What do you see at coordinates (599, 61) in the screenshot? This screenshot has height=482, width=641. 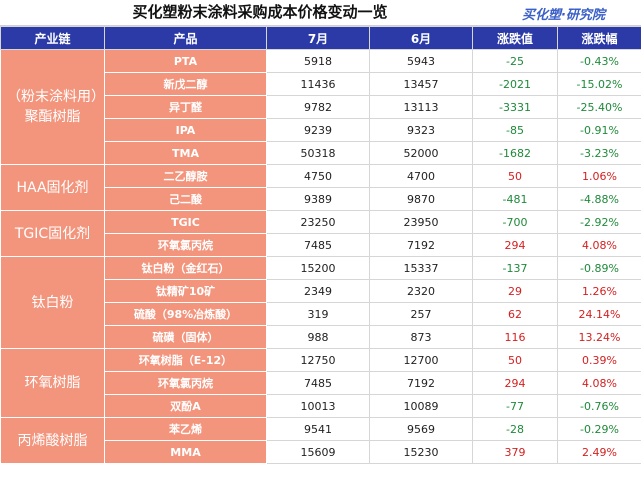 I see `change-pct-cell: -0.43%` at bounding box center [599, 61].